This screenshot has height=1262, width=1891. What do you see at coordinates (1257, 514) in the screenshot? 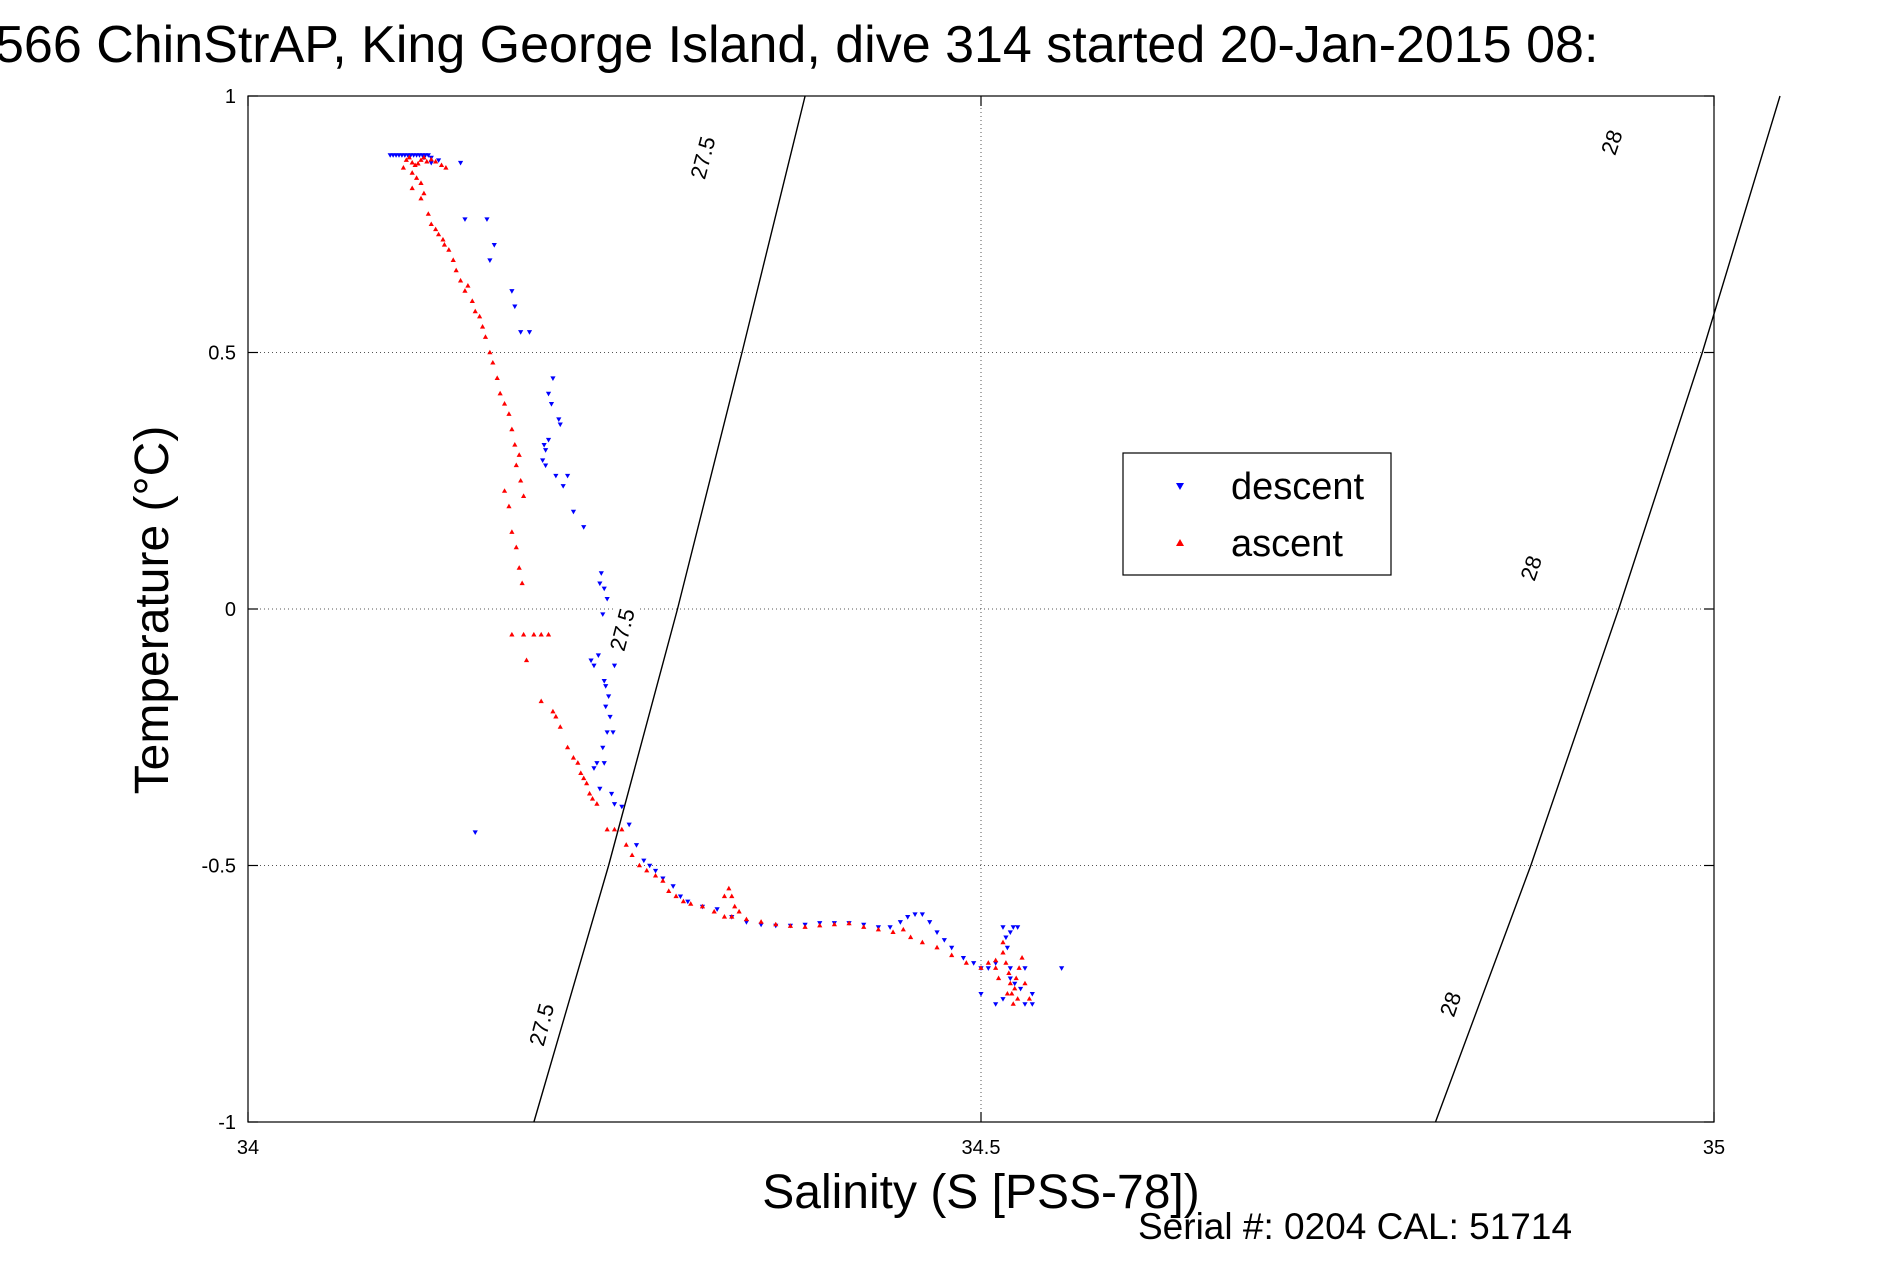
I see `legend-box` at bounding box center [1257, 514].